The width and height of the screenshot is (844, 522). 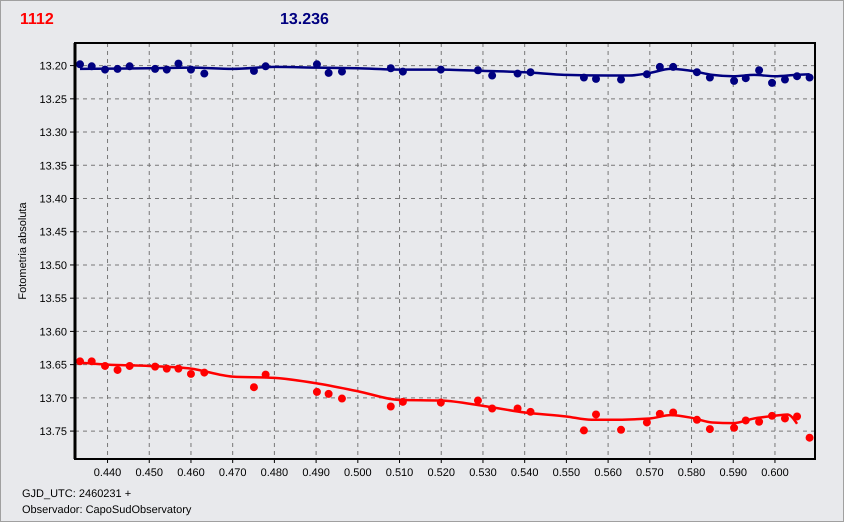 I want to click on x-tick-label: 0.590, so click(x=733, y=473).